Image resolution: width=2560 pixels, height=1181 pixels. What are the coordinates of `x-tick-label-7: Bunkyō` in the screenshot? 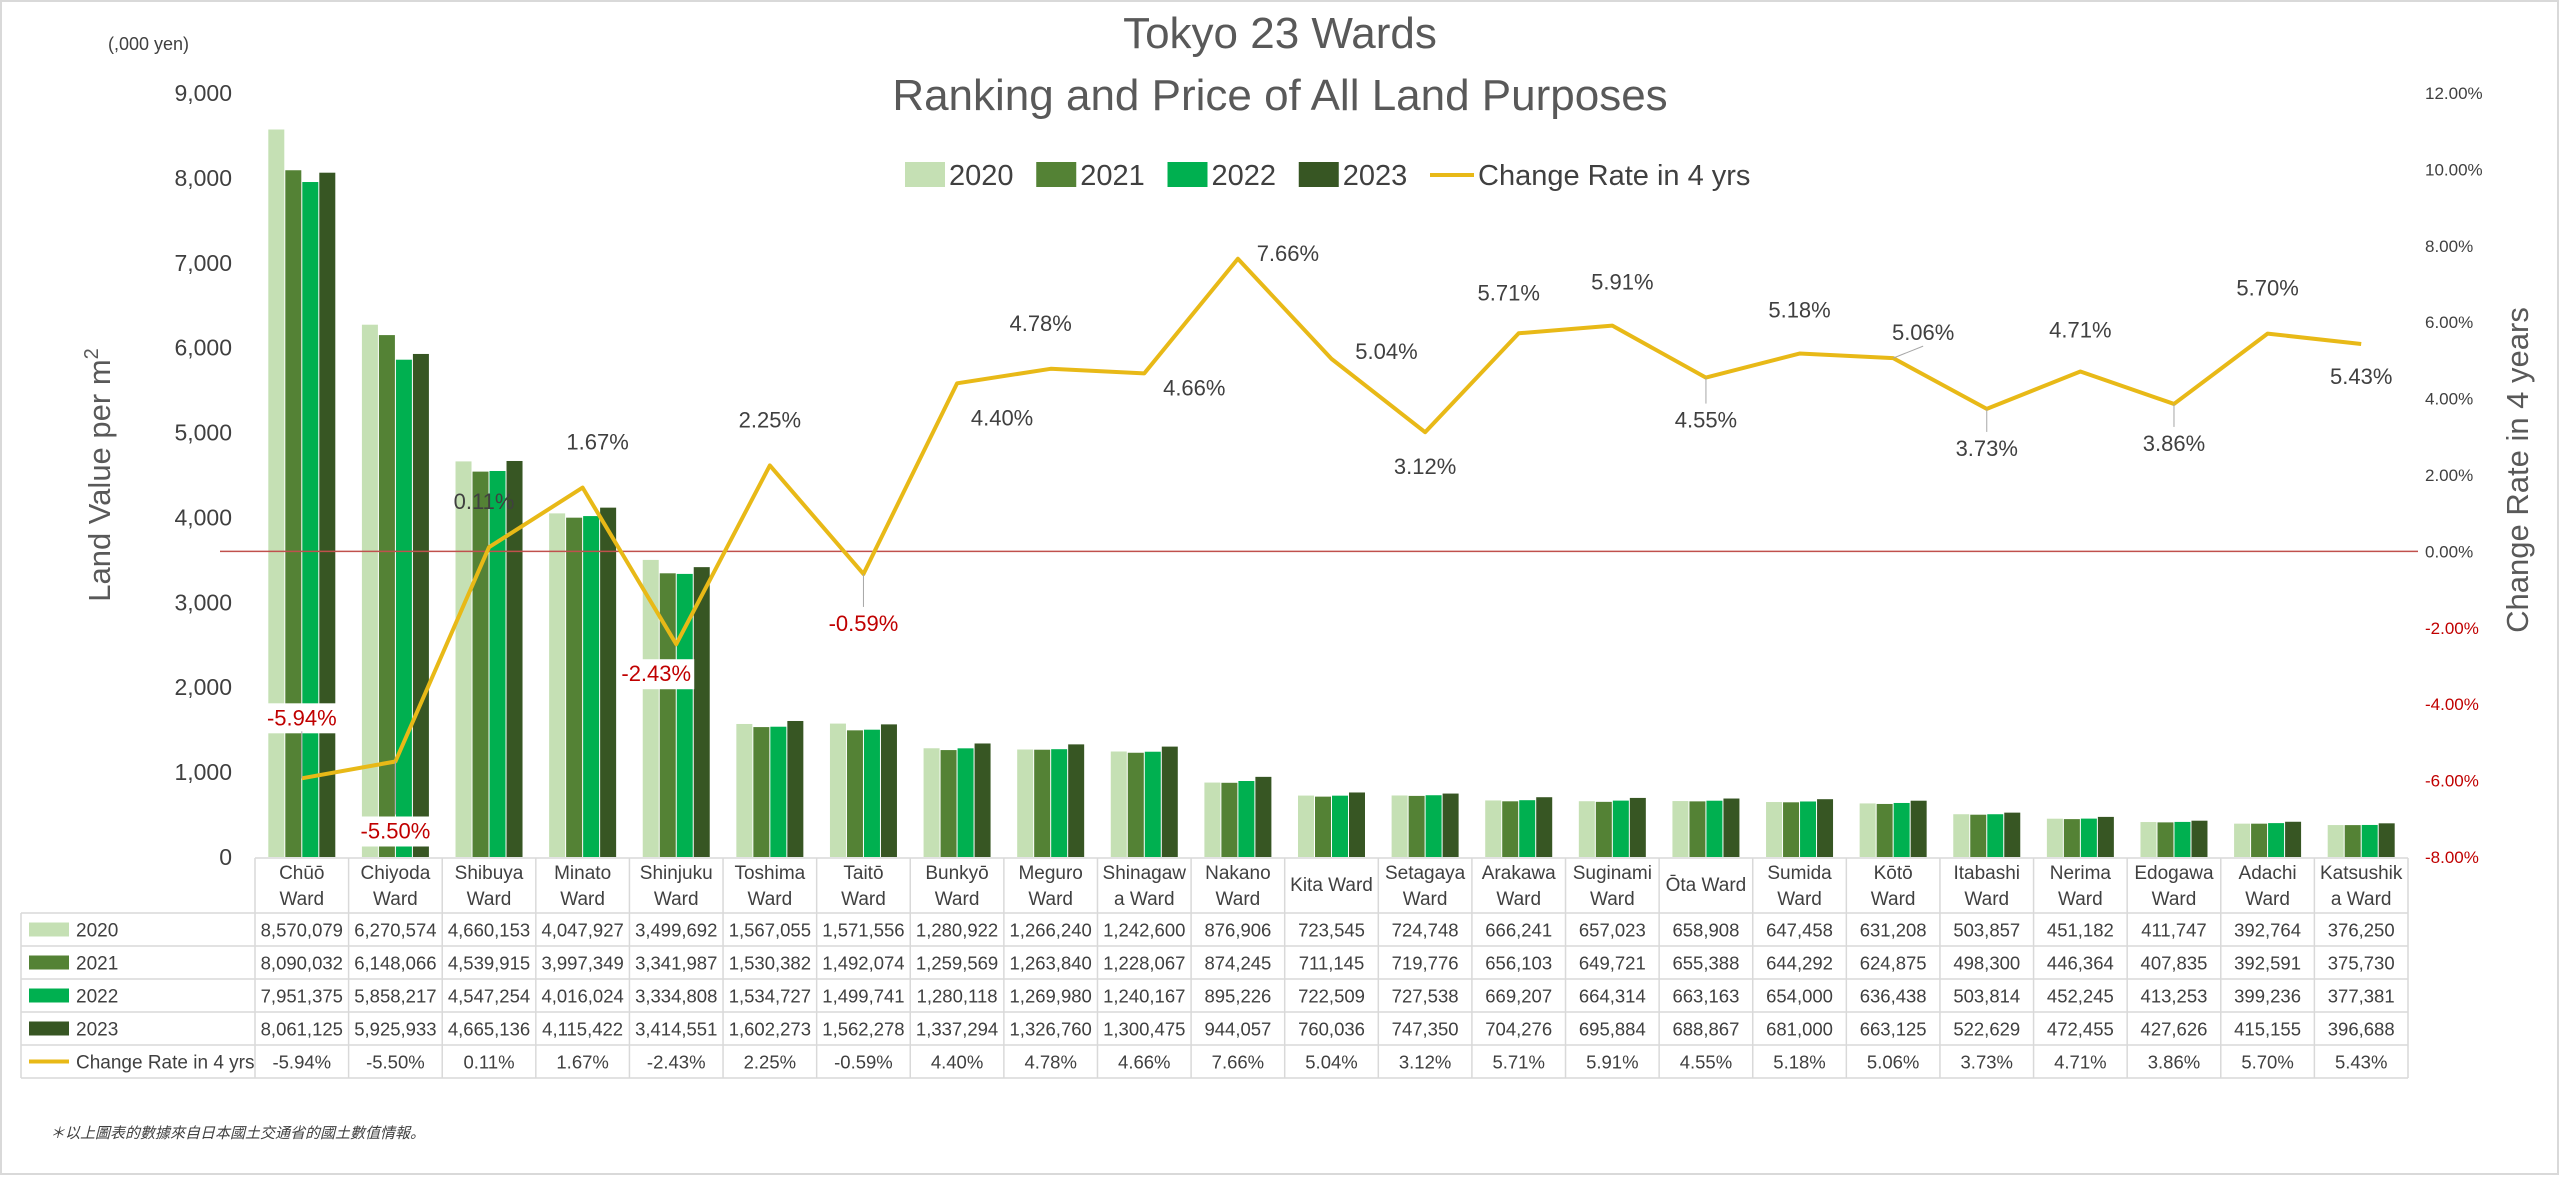 It's located at (956, 873).